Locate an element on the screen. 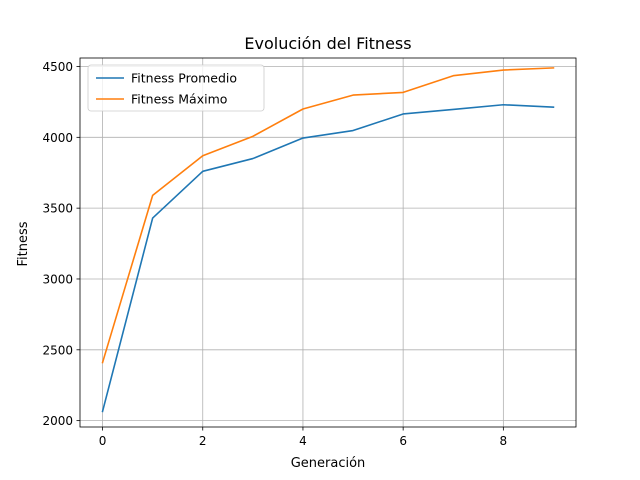  x-tick-label: 0 is located at coordinates (103, 441).